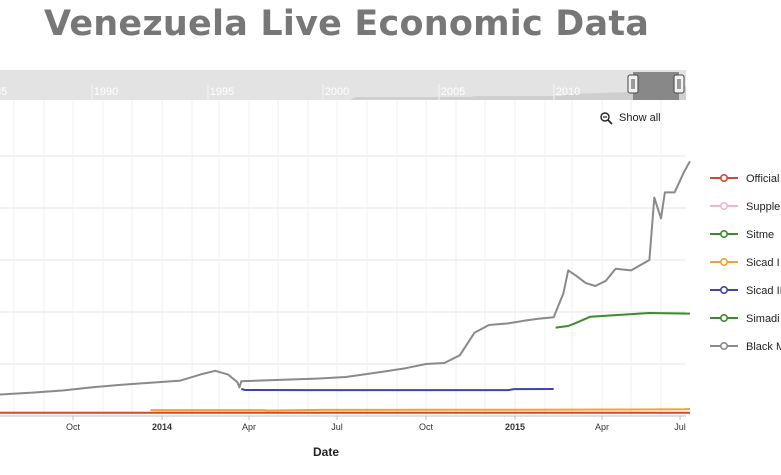 The width and height of the screenshot is (781, 475). Describe the element at coordinates (3, 92) in the screenshot. I see `navigator-year-label: 85` at that location.